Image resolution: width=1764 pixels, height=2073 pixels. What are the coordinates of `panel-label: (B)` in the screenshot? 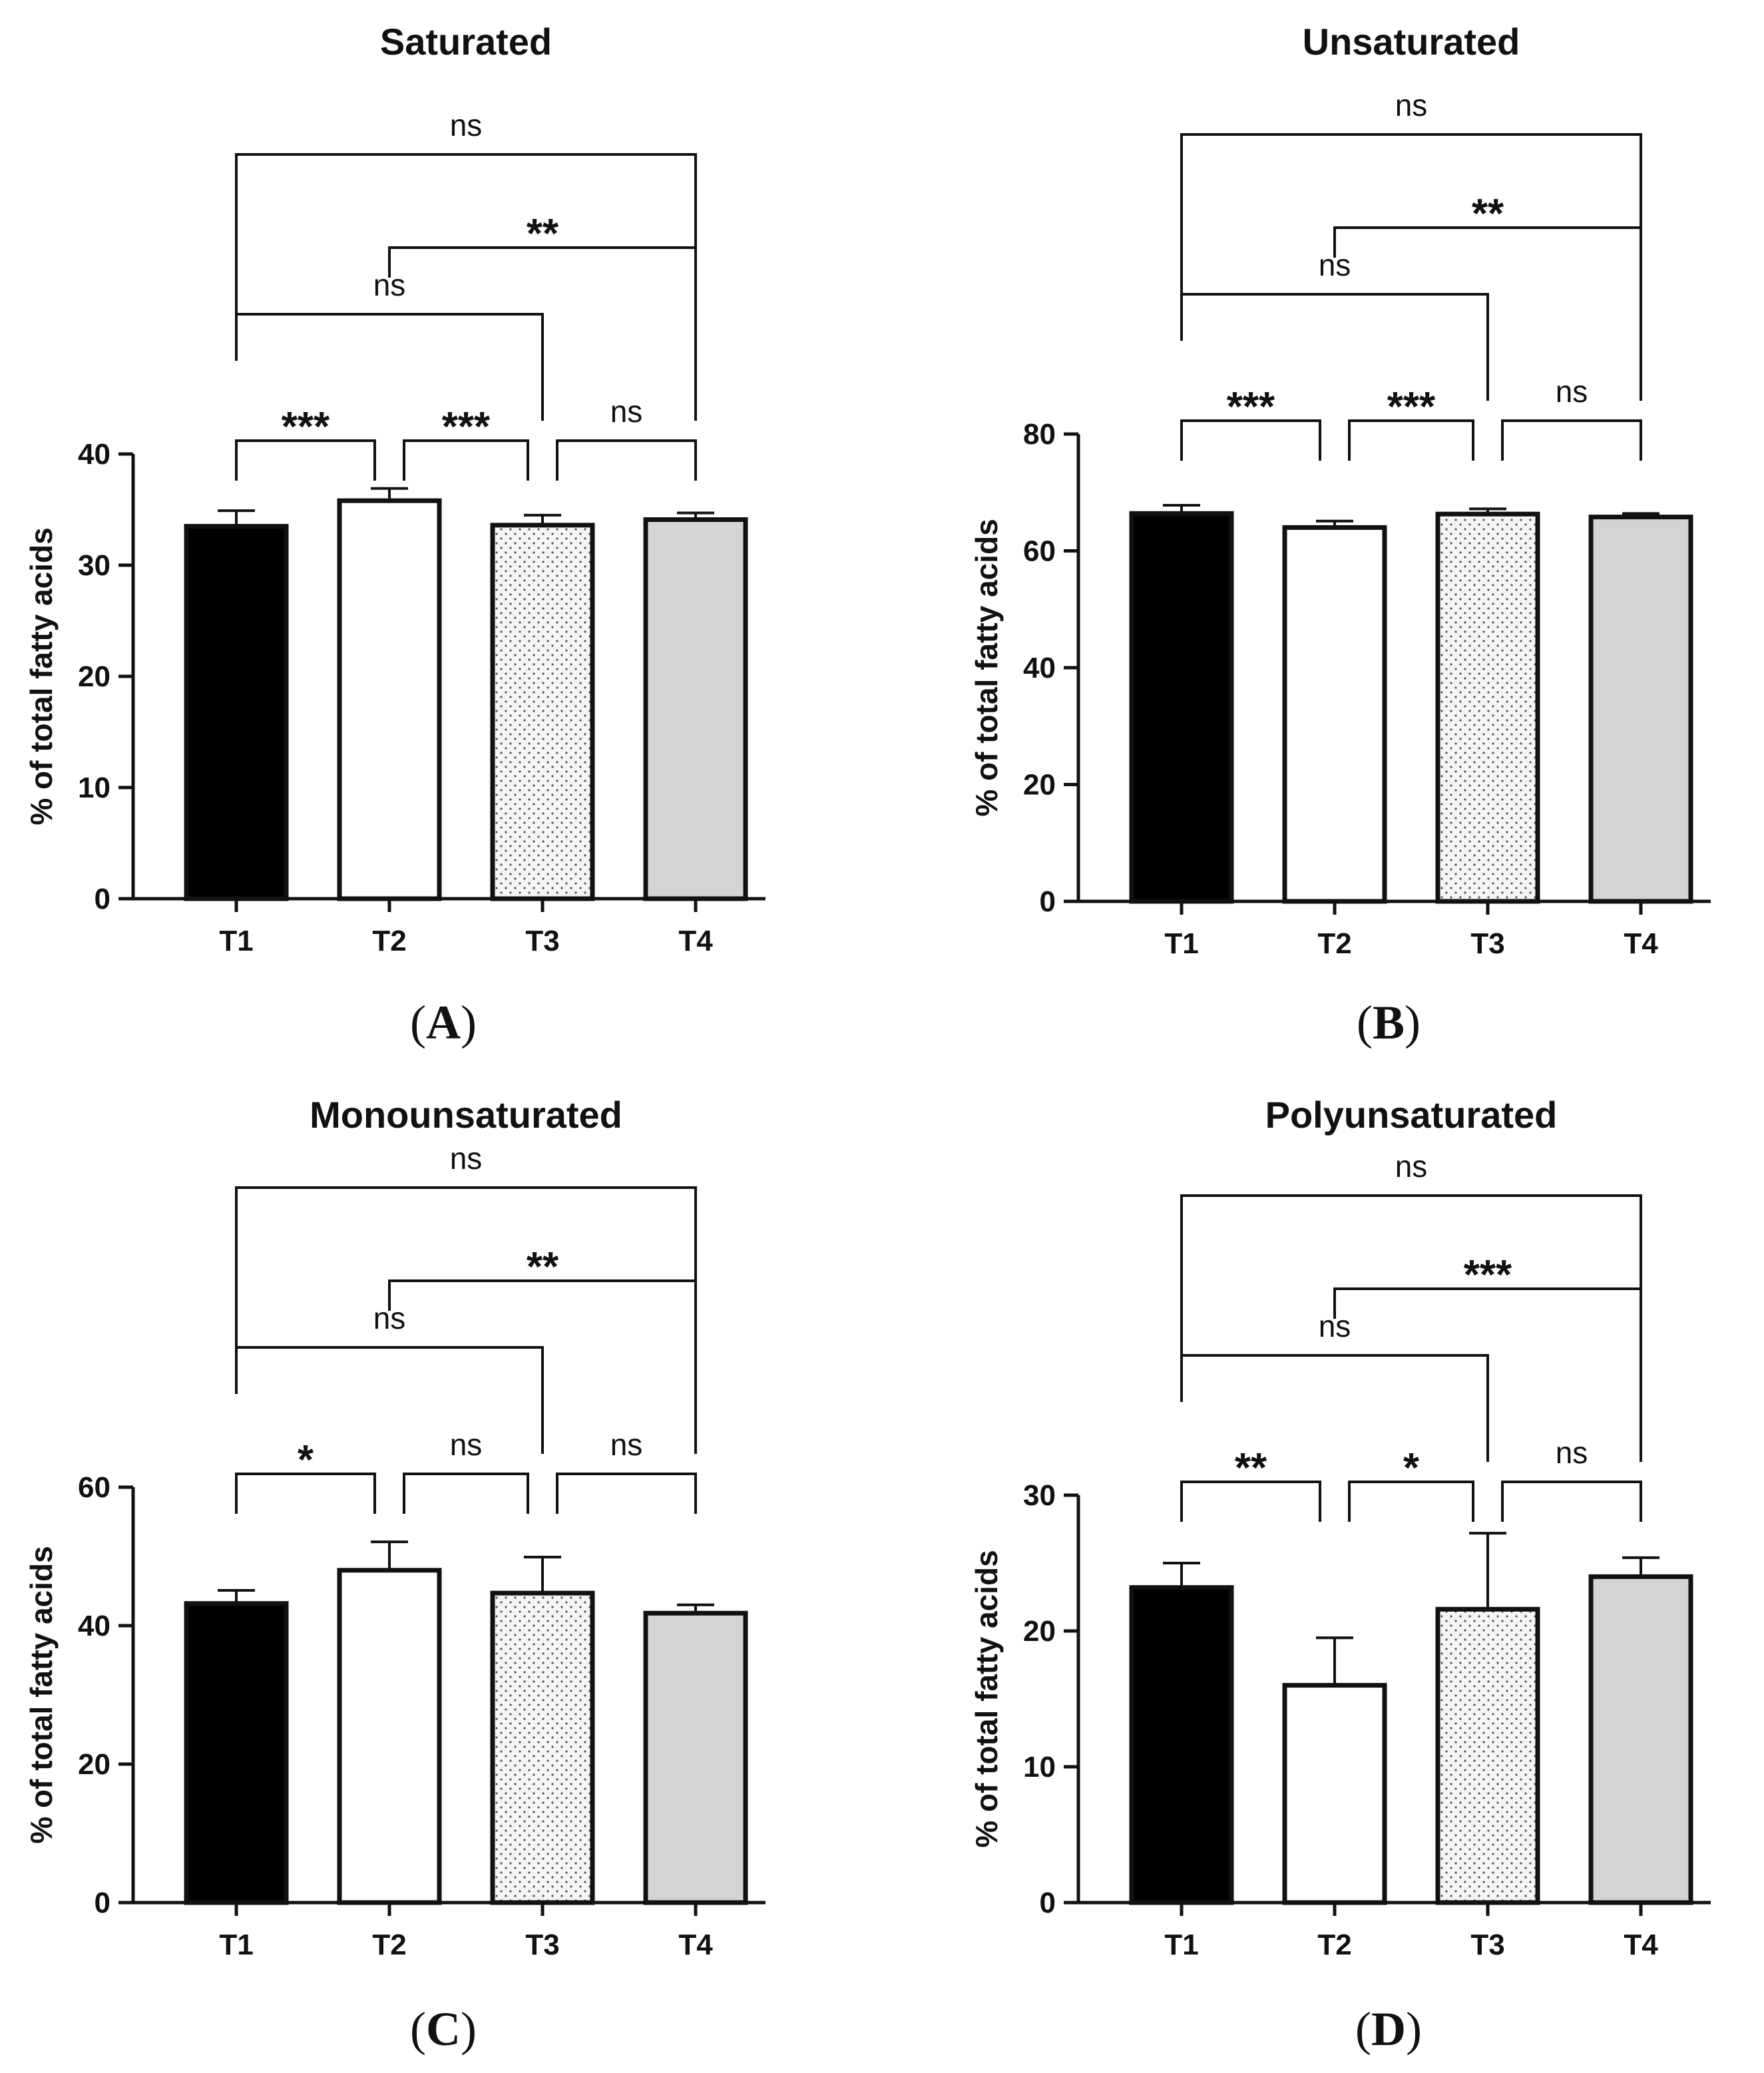 It's located at (1389, 1022).